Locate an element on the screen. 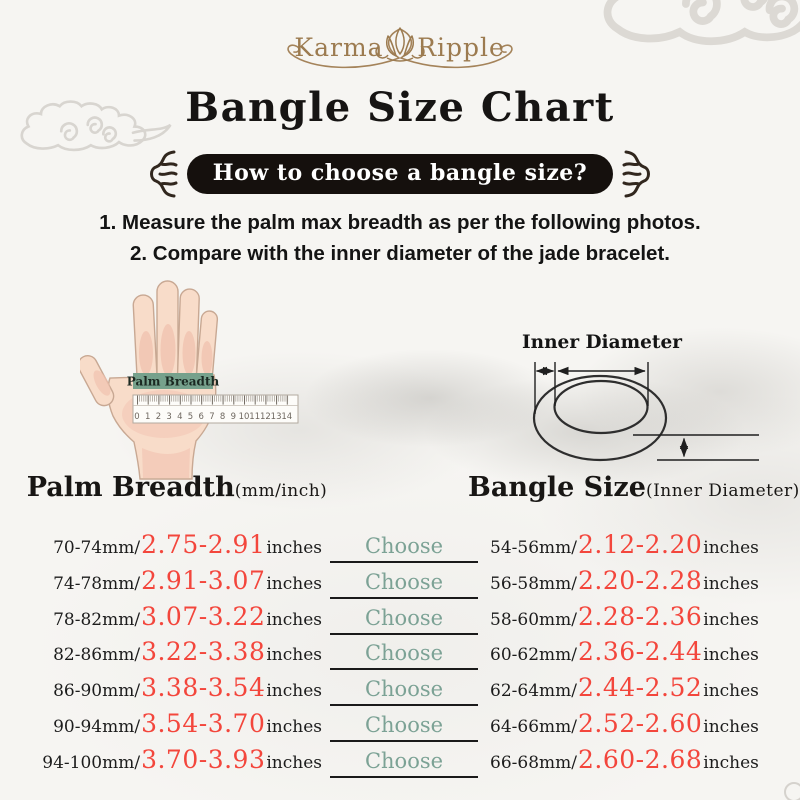 This screenshot has height=800, width=800. palm-inch-range: 3.38-3.54 is located at coordinates (203, 688).